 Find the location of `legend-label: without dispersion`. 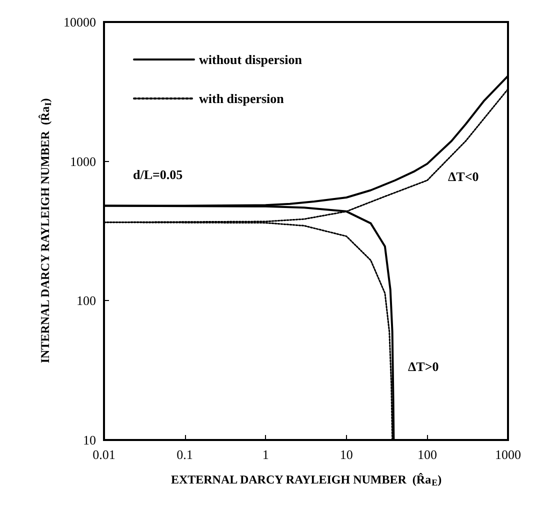

legend-label: without dispersion is located at coordinates (251, 59).